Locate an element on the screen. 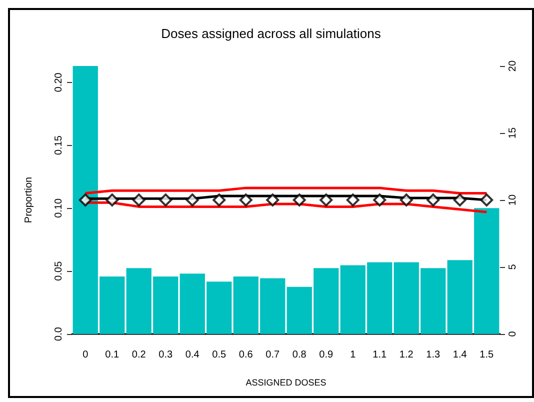 This screenshot has height=402, width=534. x-tick-label: 0.9 is located at coordinates (326, 355).